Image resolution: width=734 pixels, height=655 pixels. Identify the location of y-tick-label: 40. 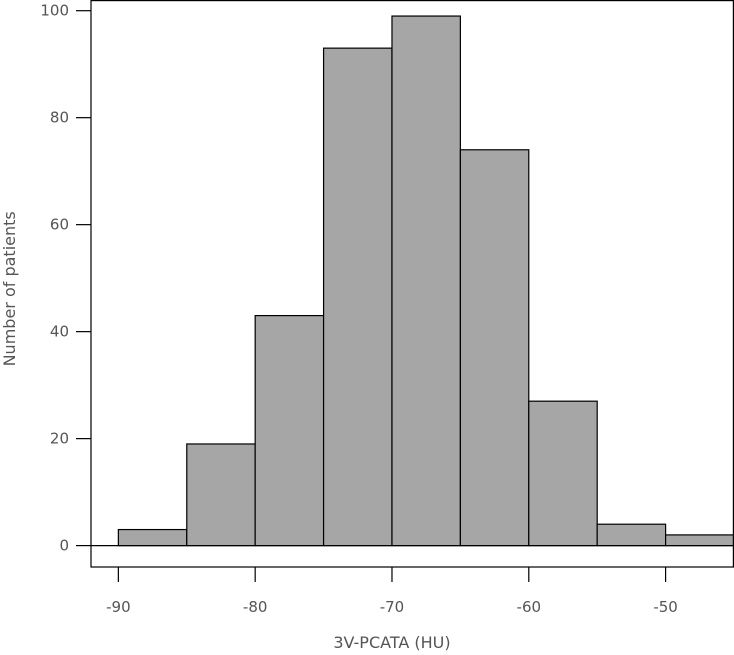
(59, 332).